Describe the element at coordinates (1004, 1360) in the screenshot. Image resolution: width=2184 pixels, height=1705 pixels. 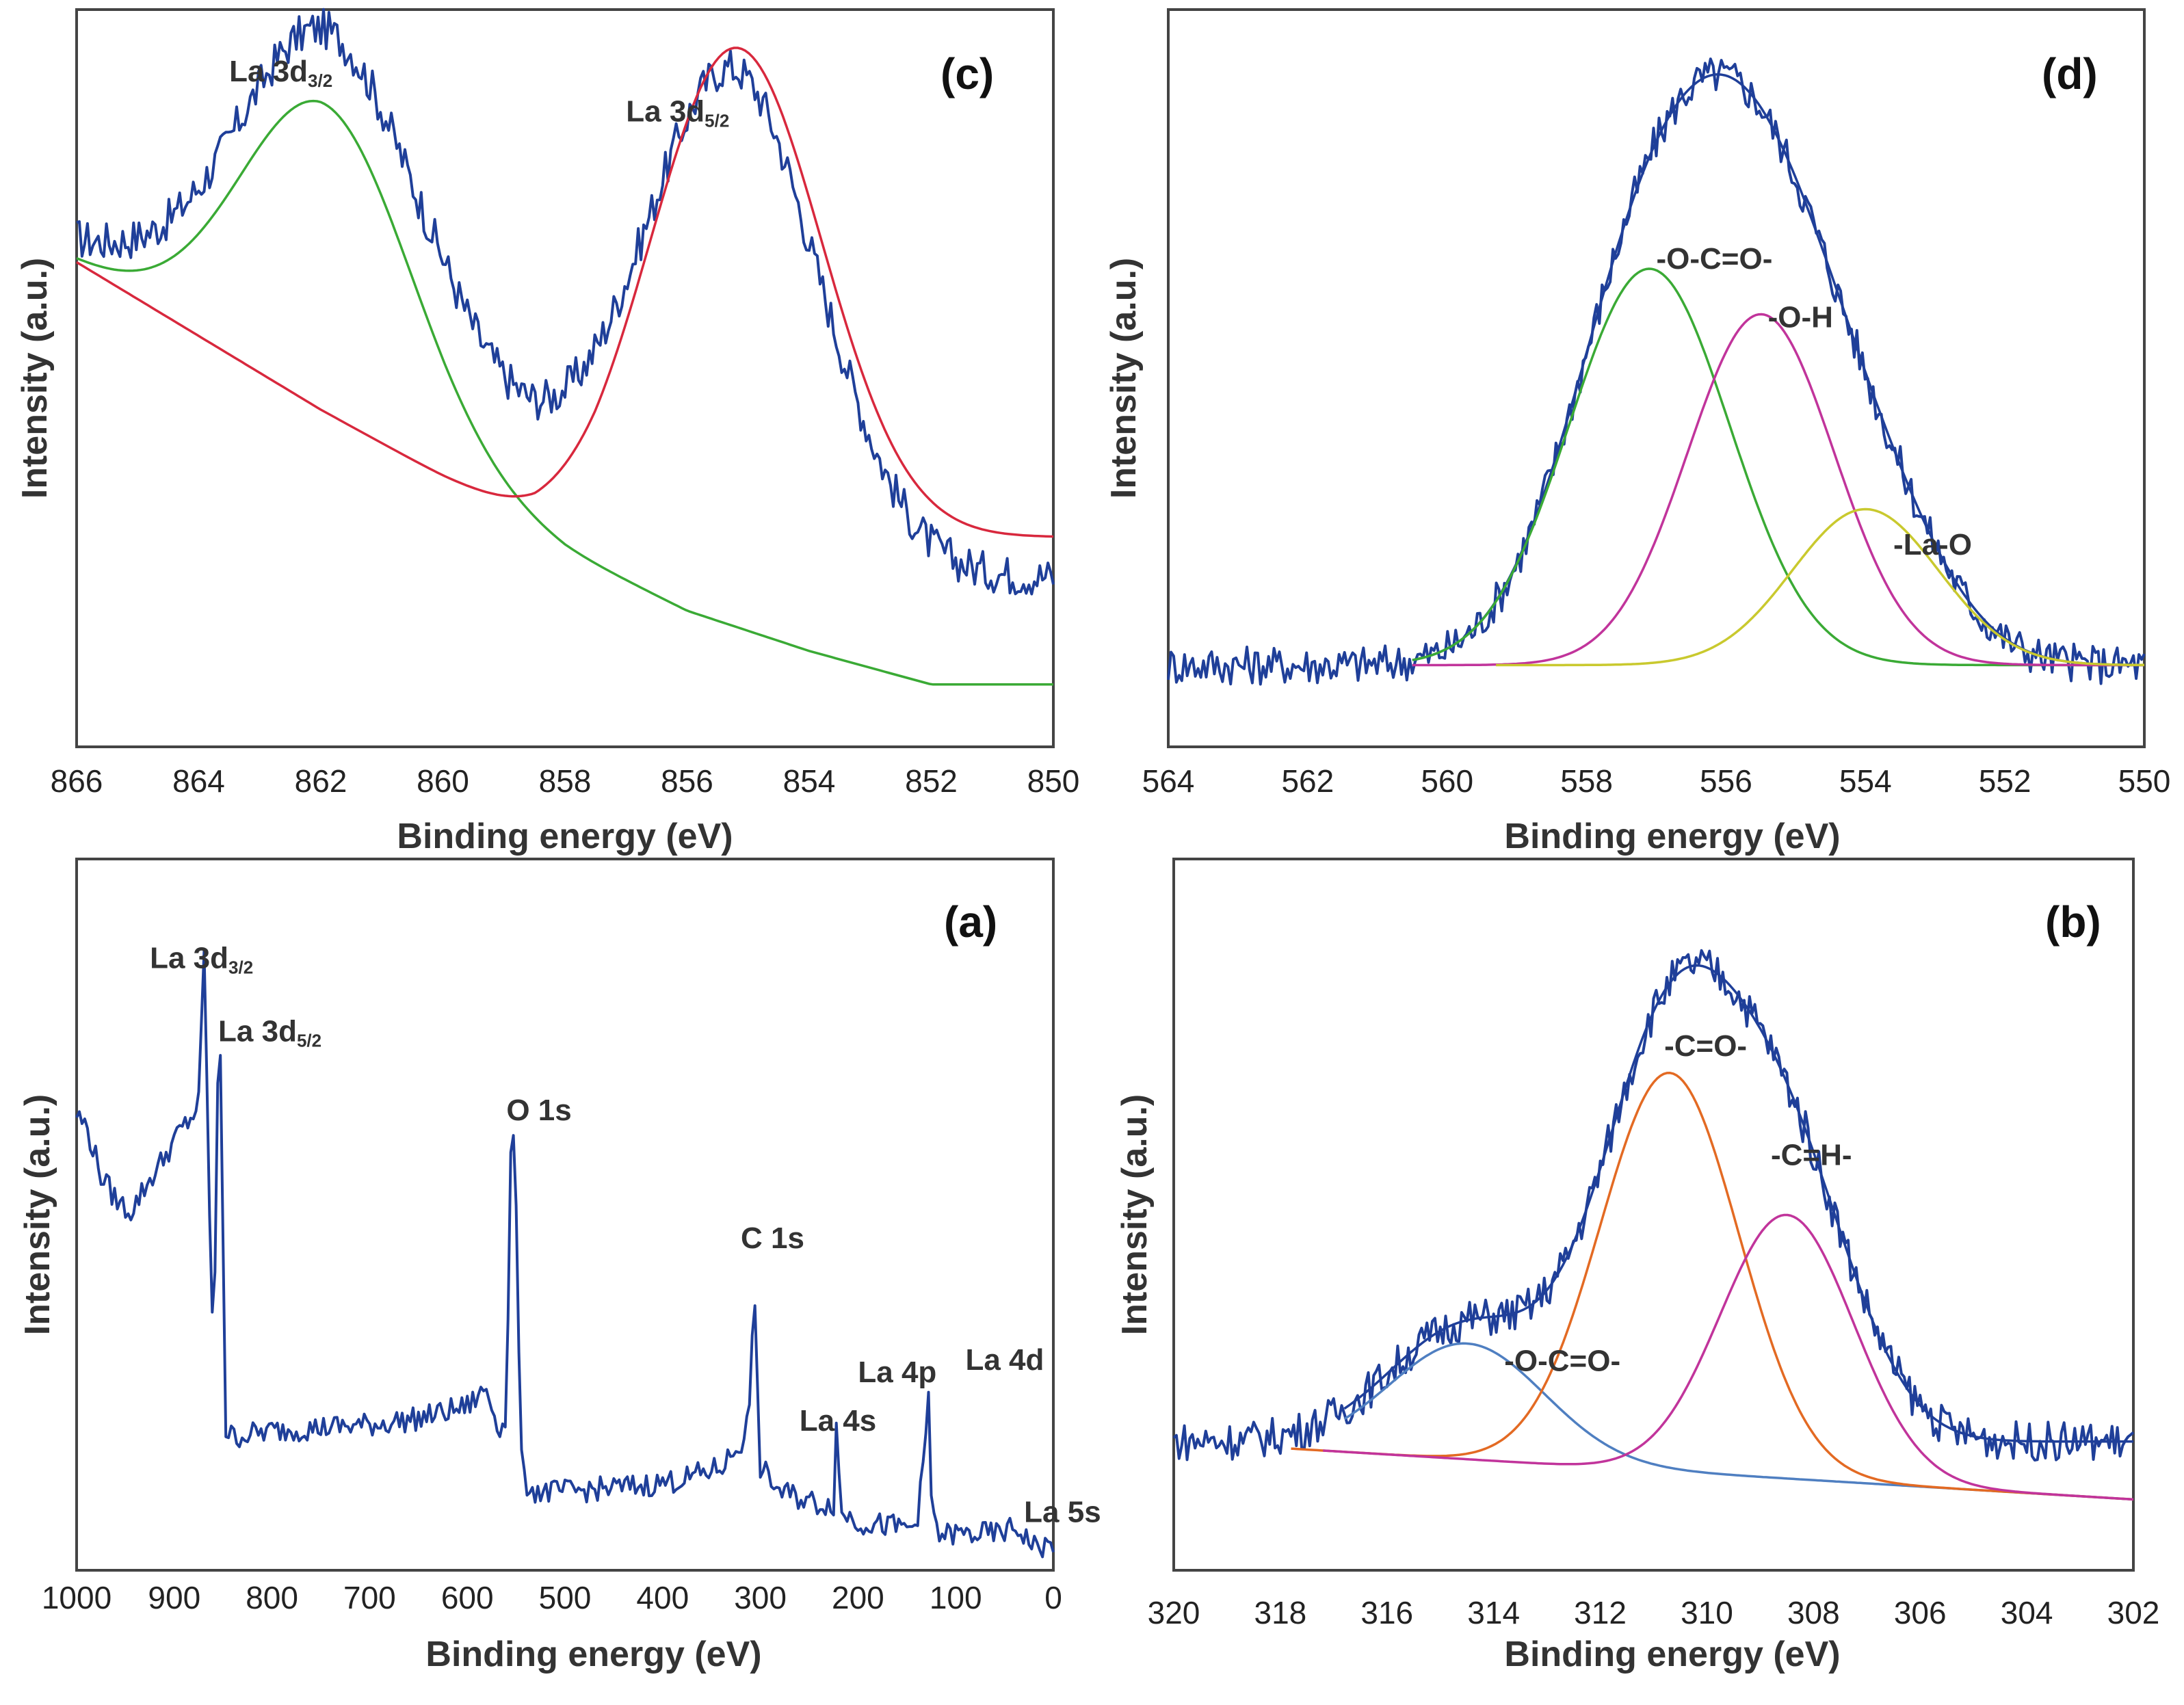
I see `panel-a-peak-label: La 4d` at that location.